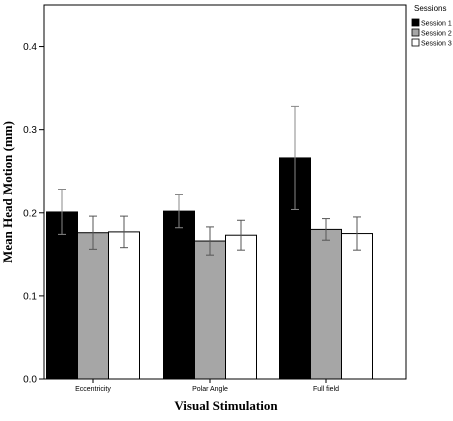 The width and height of the screenshot is (453, 421). I want to click on x-axis: Eccentricity Polar Angle Full field, so click(207, 386).